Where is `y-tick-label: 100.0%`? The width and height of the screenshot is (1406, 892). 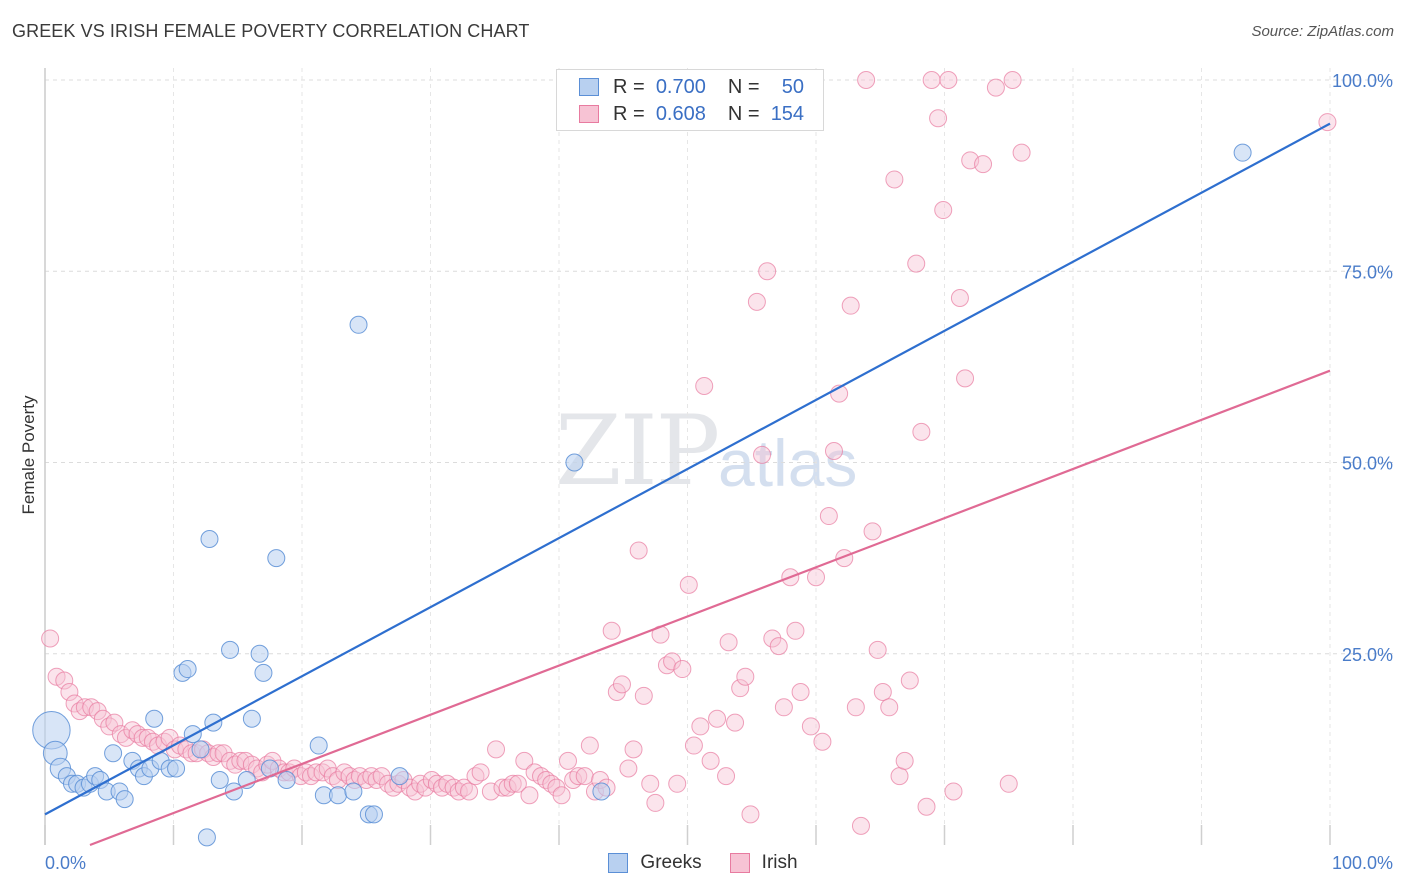 y-tick-label: 100.0% is located at coordinates (1362, 81).